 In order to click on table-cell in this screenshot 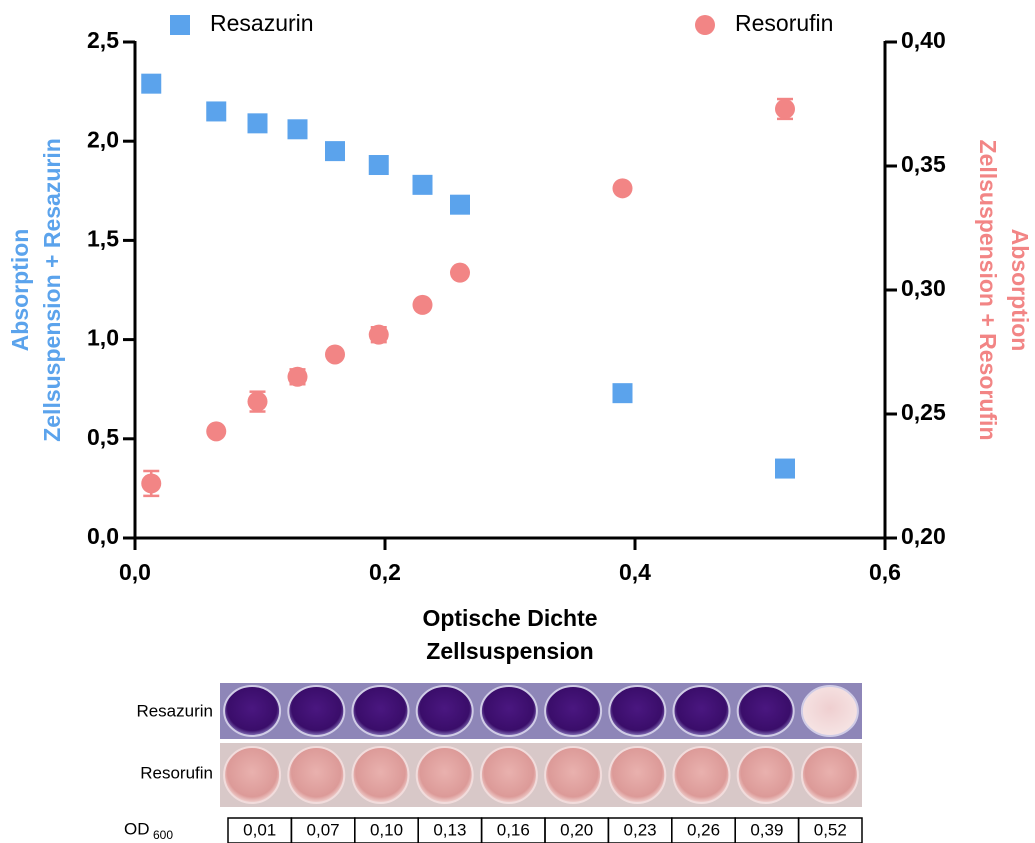, I will do `click(830, 830)`.